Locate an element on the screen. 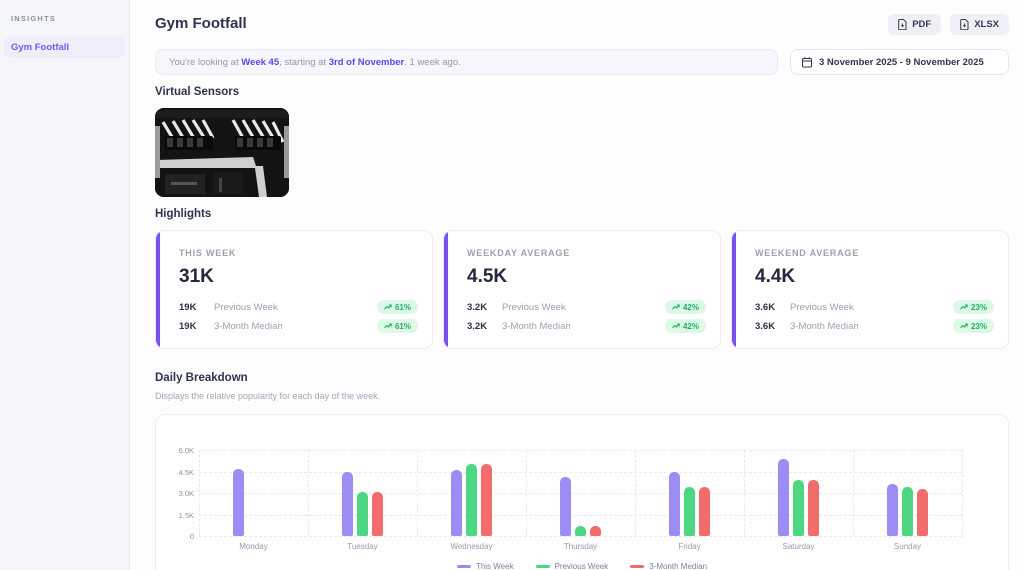 This screenshot has width=1024, height=570. legend-item-this-week: This Week is located at coordinates (485, 566).